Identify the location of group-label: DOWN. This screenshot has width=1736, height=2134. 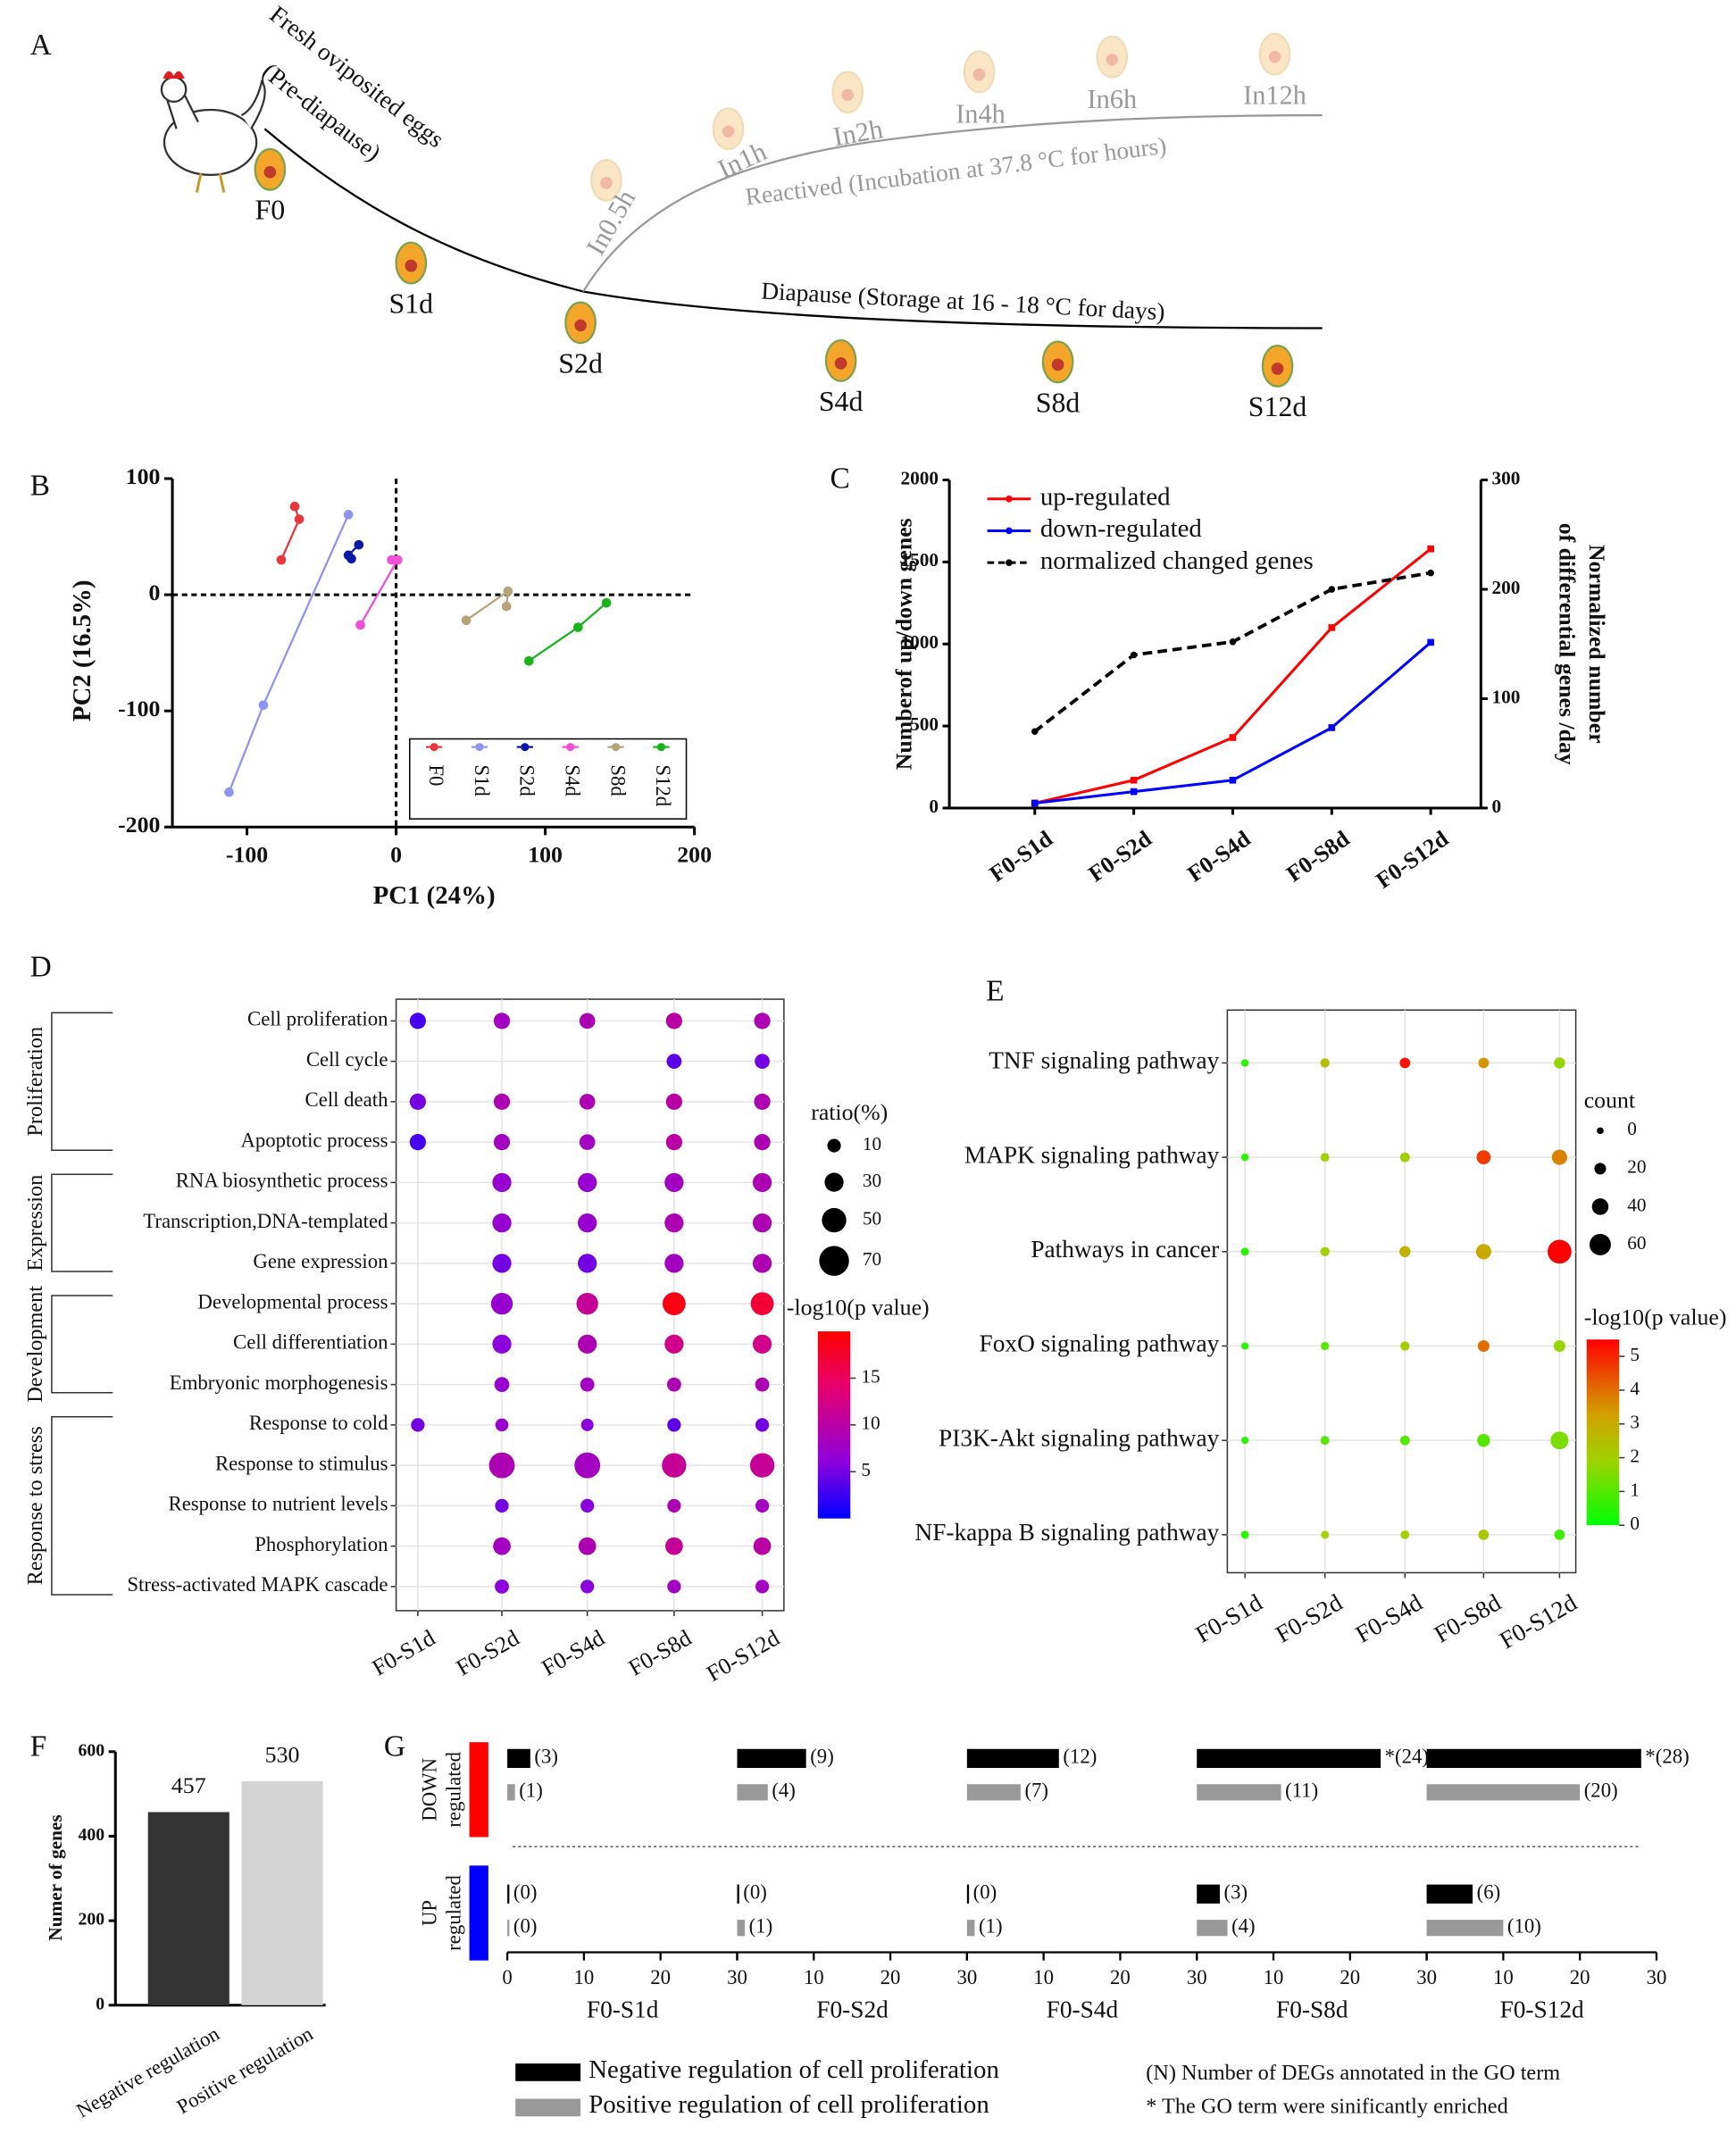
(429, 1789).